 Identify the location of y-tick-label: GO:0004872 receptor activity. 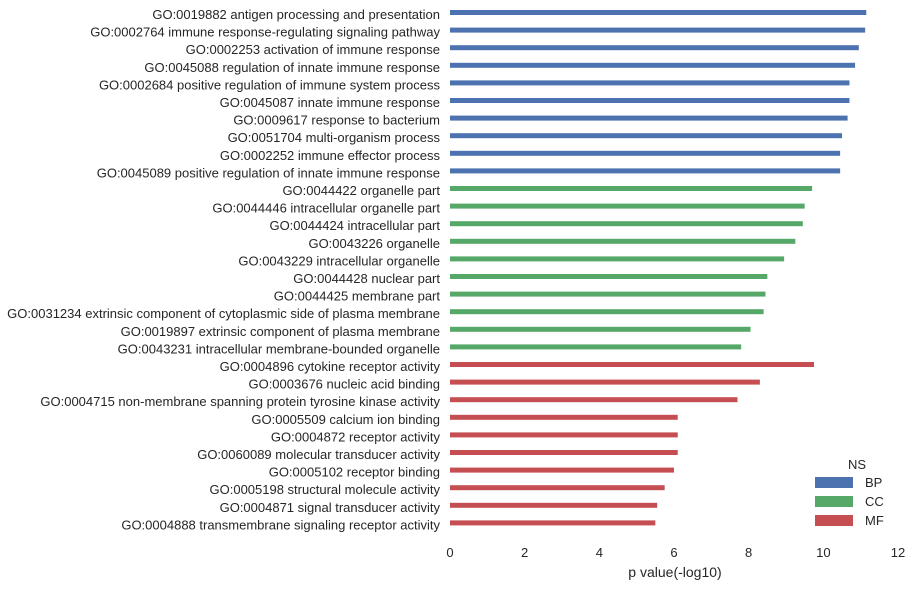
(356, 436).